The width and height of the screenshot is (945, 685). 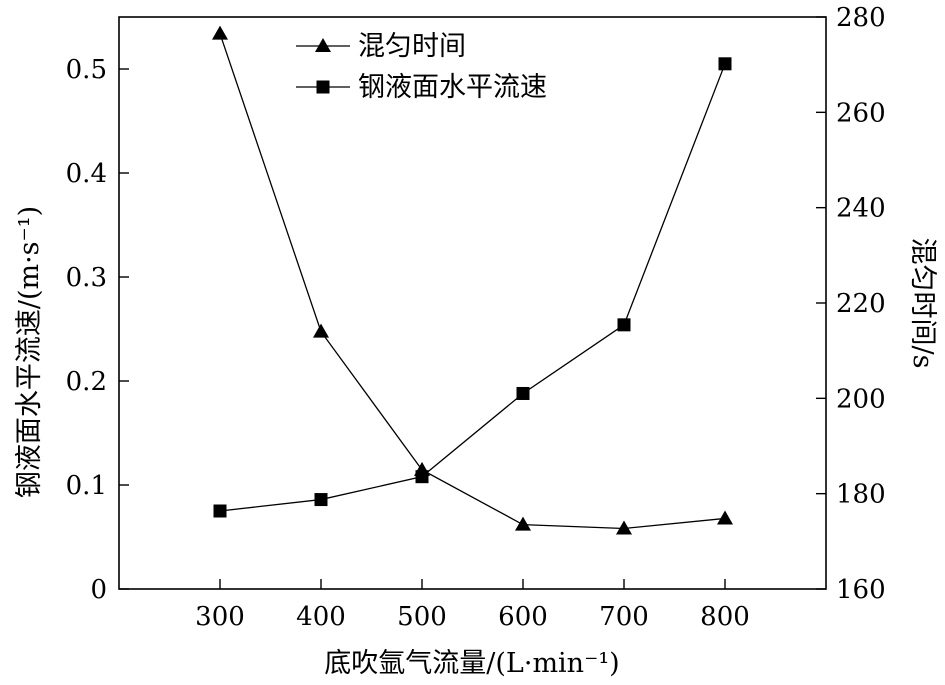 What do you see at coordinates (452, 87) in the screenshot?
I see `legend-label: 钢液面水平流速` at bounding box center [452, 87].